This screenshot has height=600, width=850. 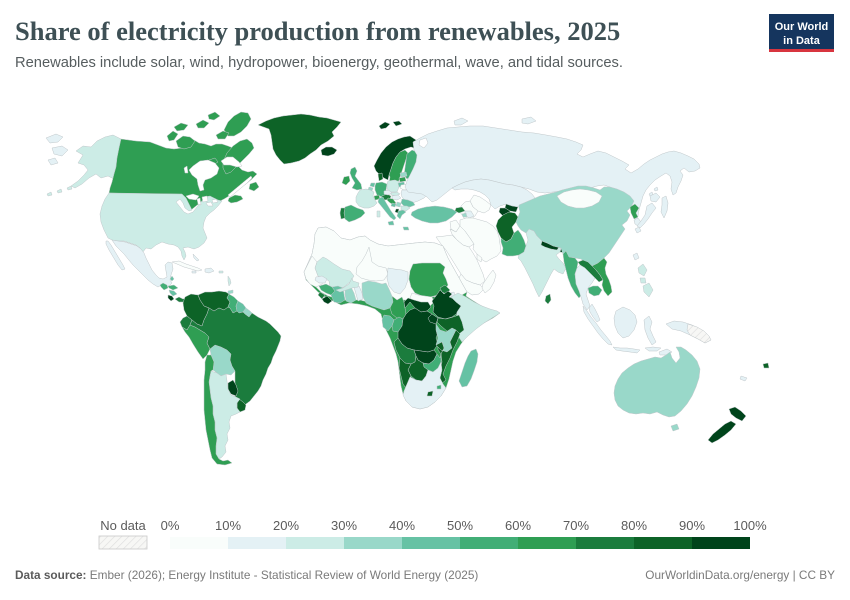 What do you see at coordinates (344, 525) in the screenshot?
I see `svg-text: 30%` at bounding box center [344, 525].